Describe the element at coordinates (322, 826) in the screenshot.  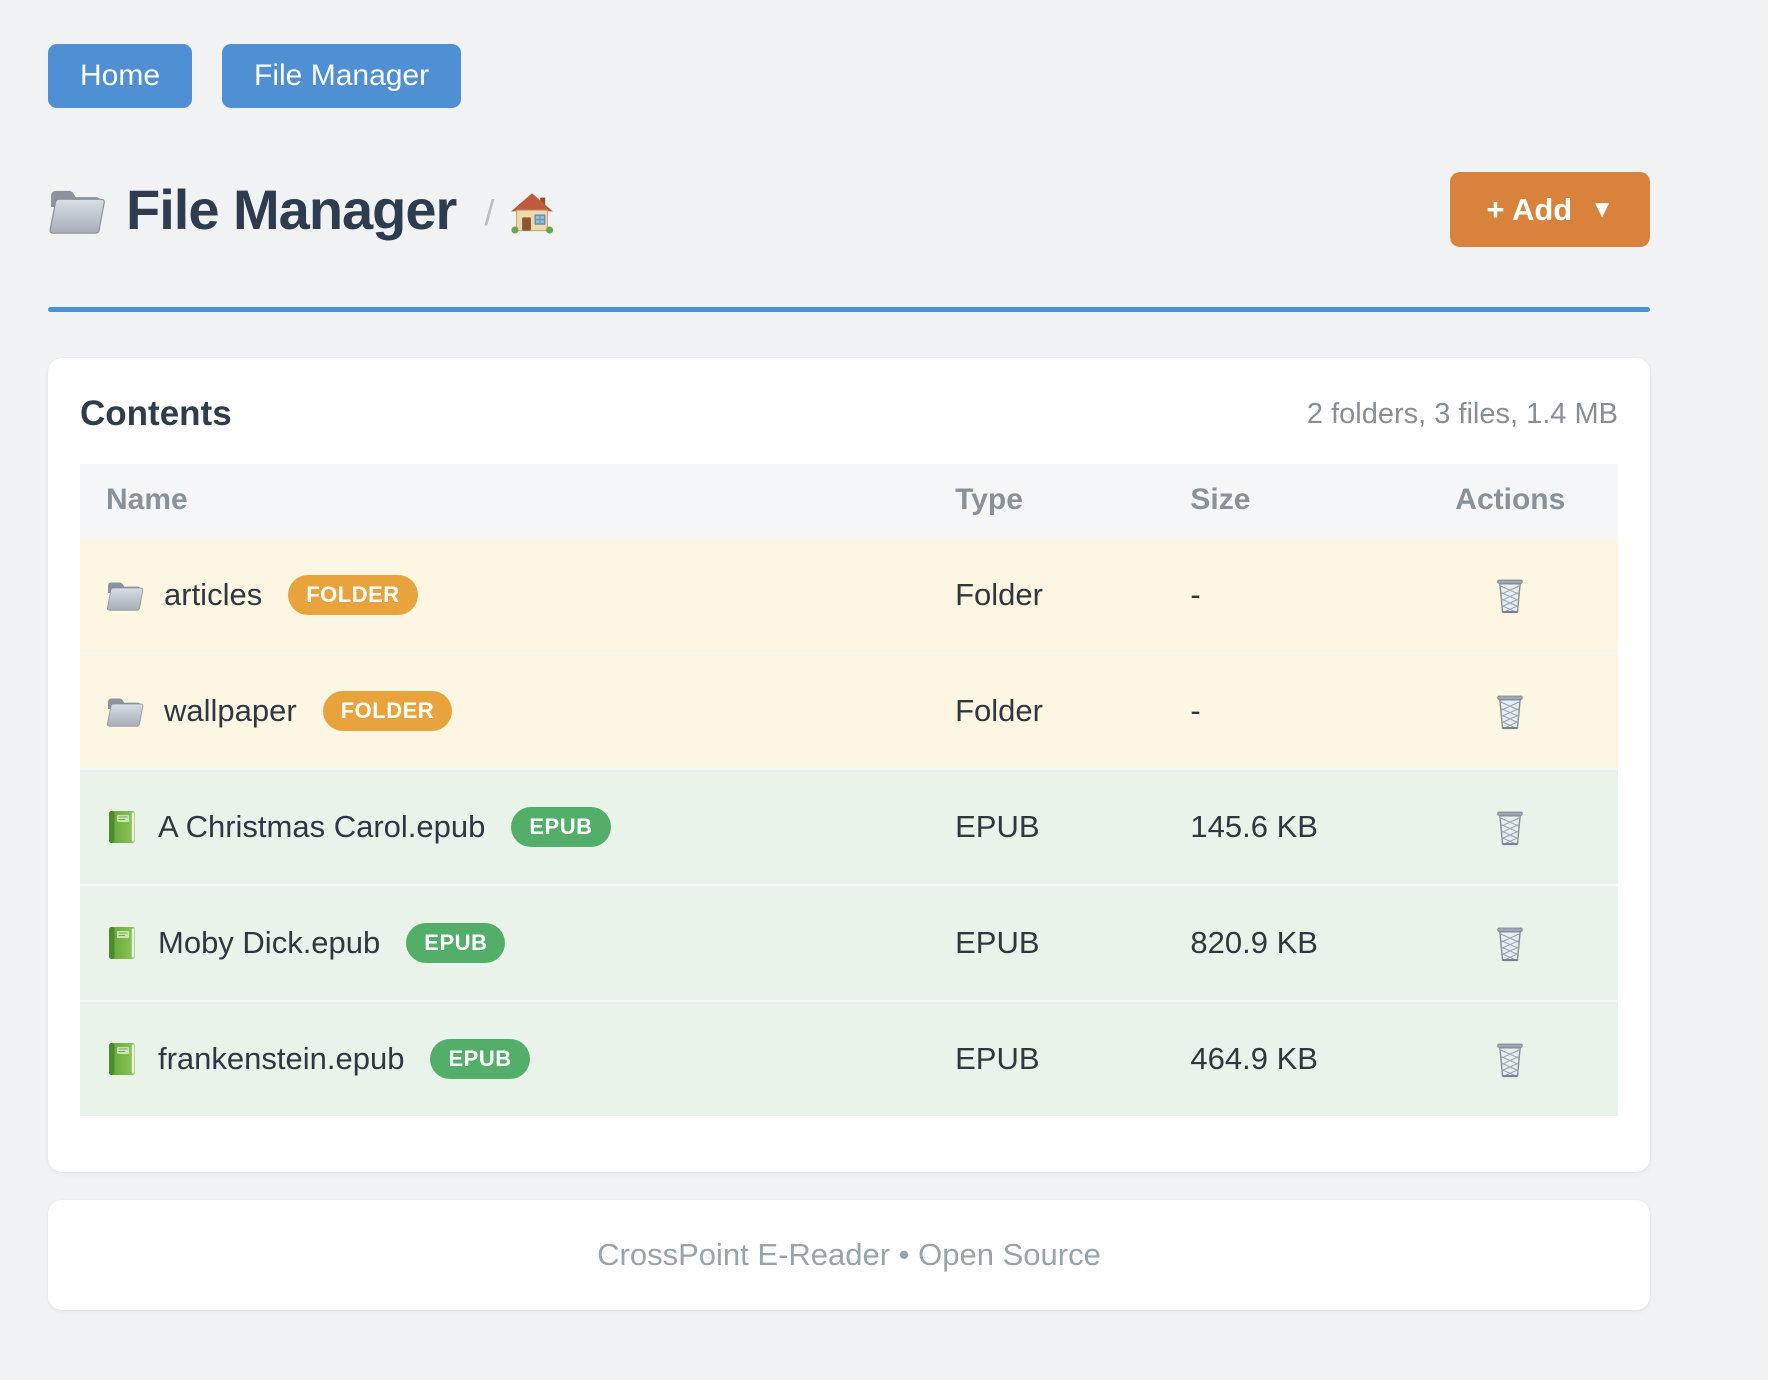
I see `file-name: A Christmas Carol.epub` at that location.